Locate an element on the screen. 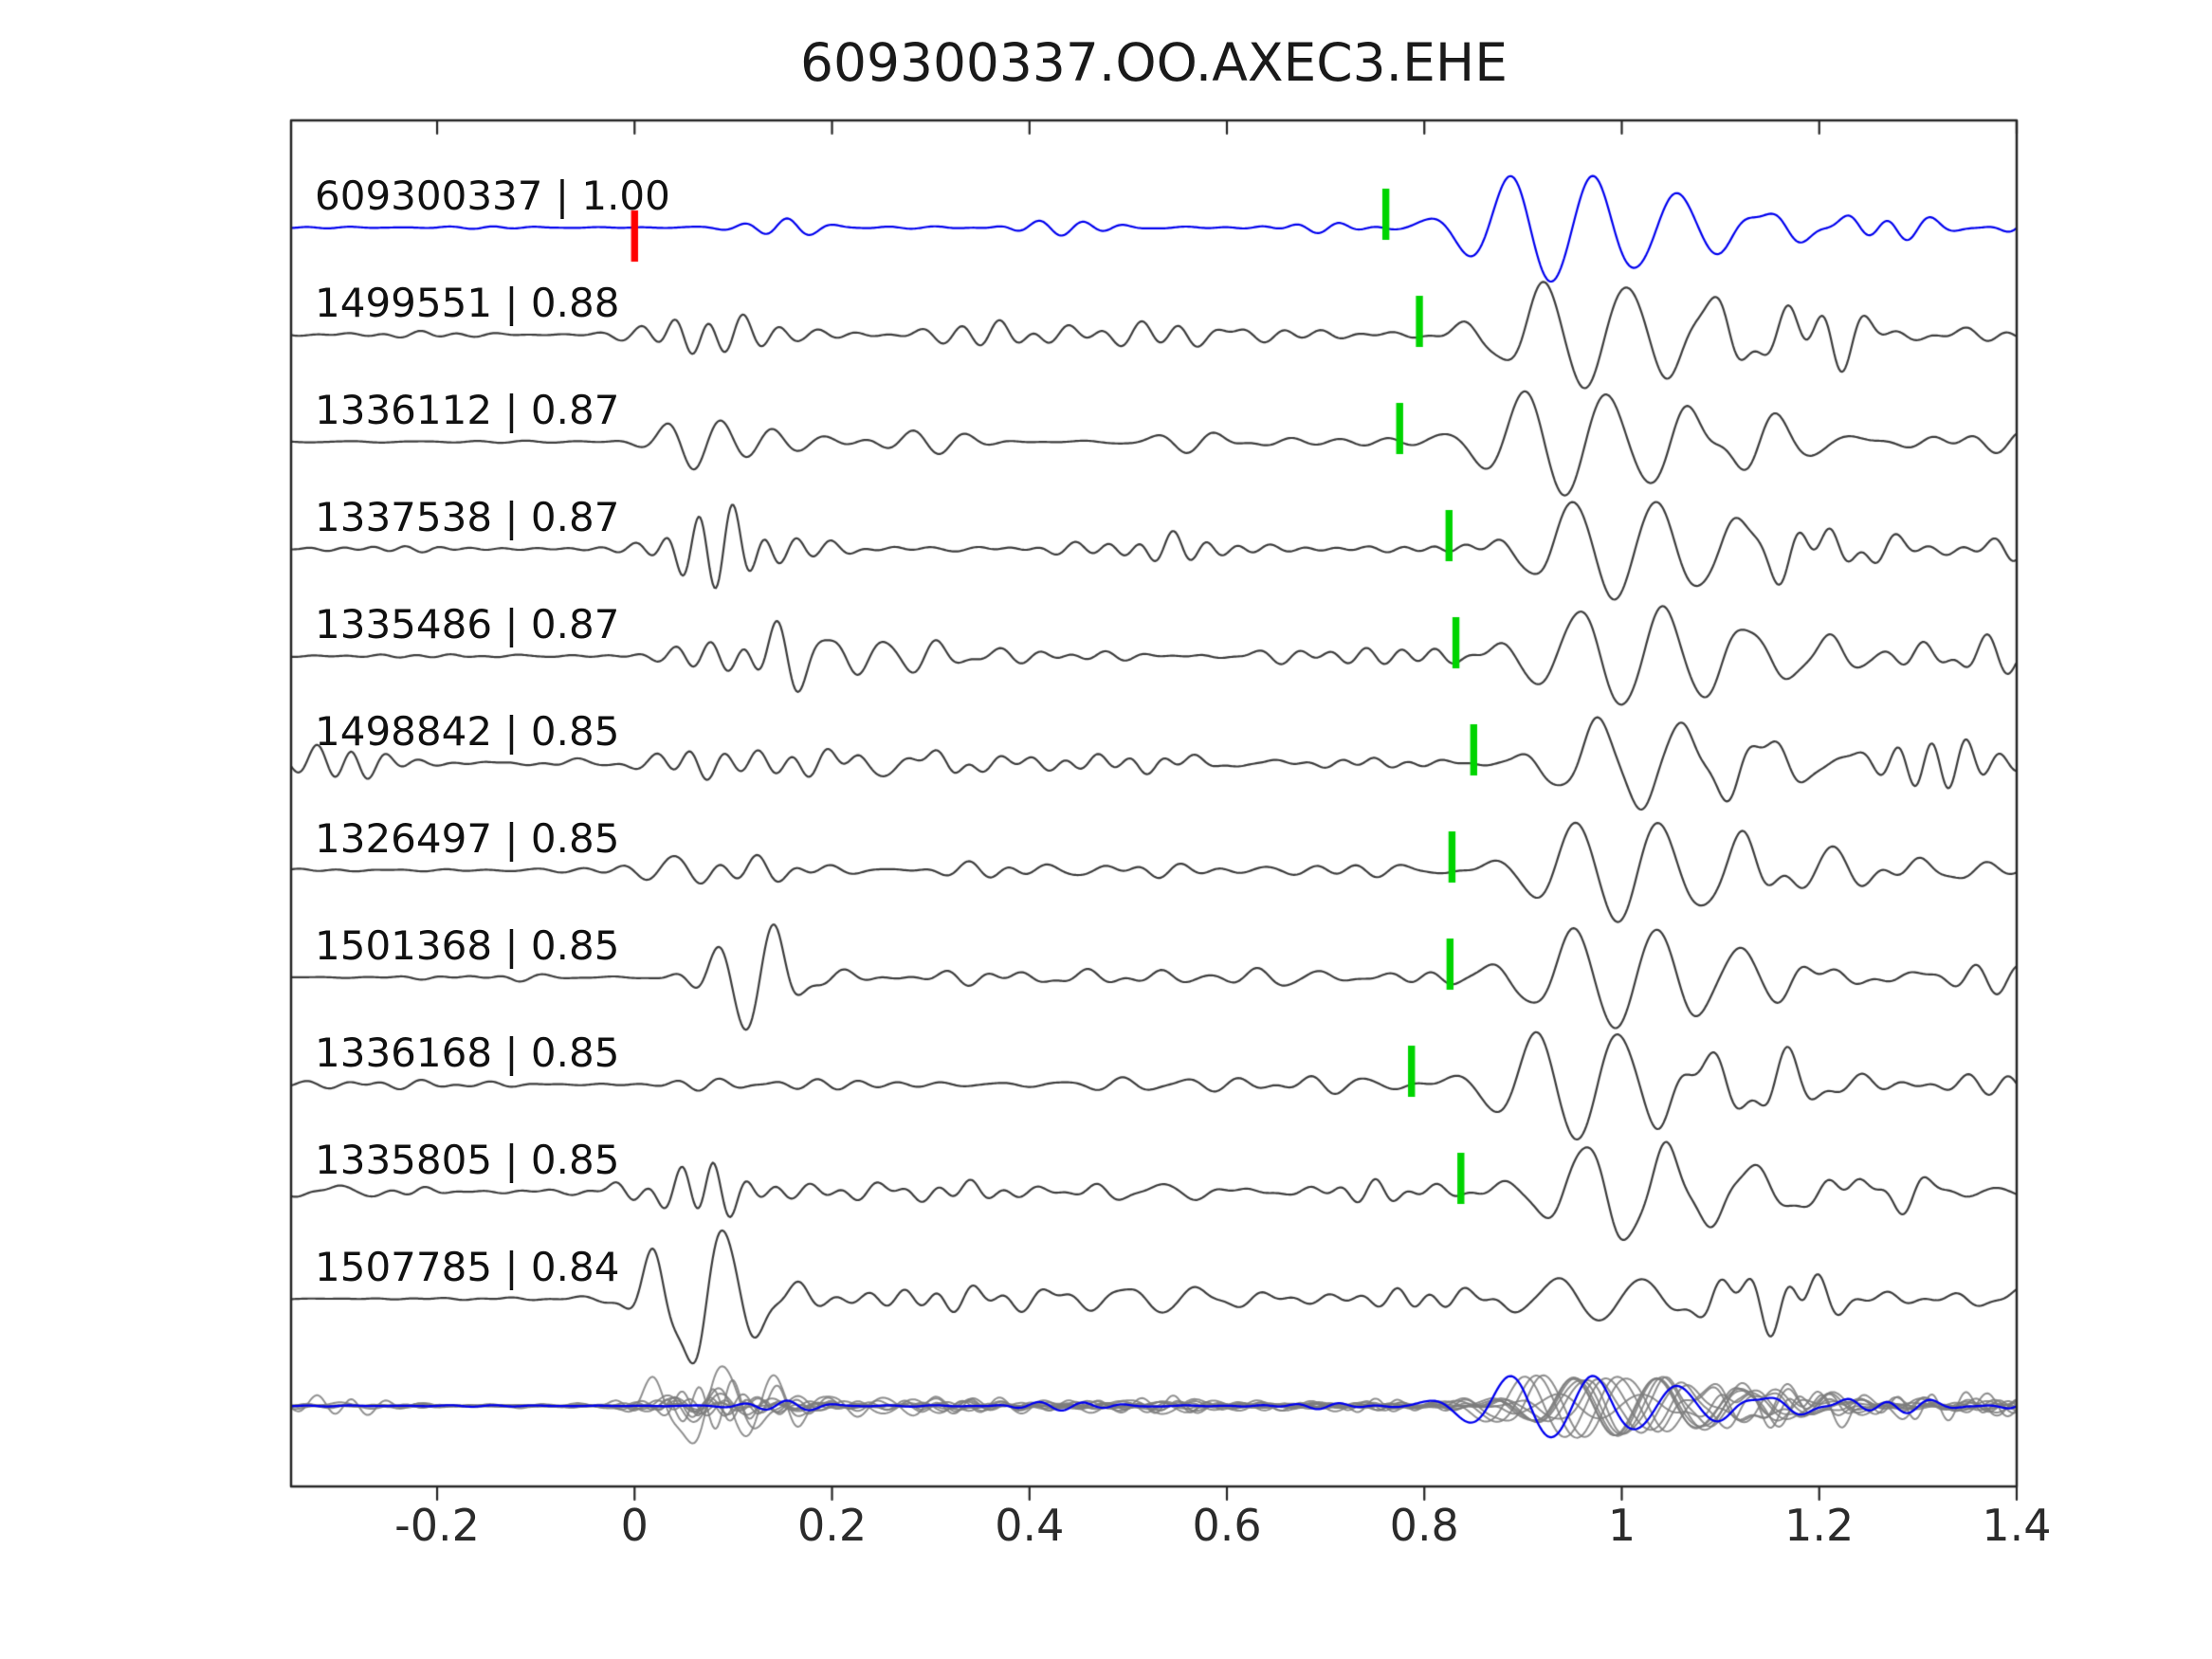  trace-label-template: 609300337 | 1.00 is located at coordinates (492, 196).